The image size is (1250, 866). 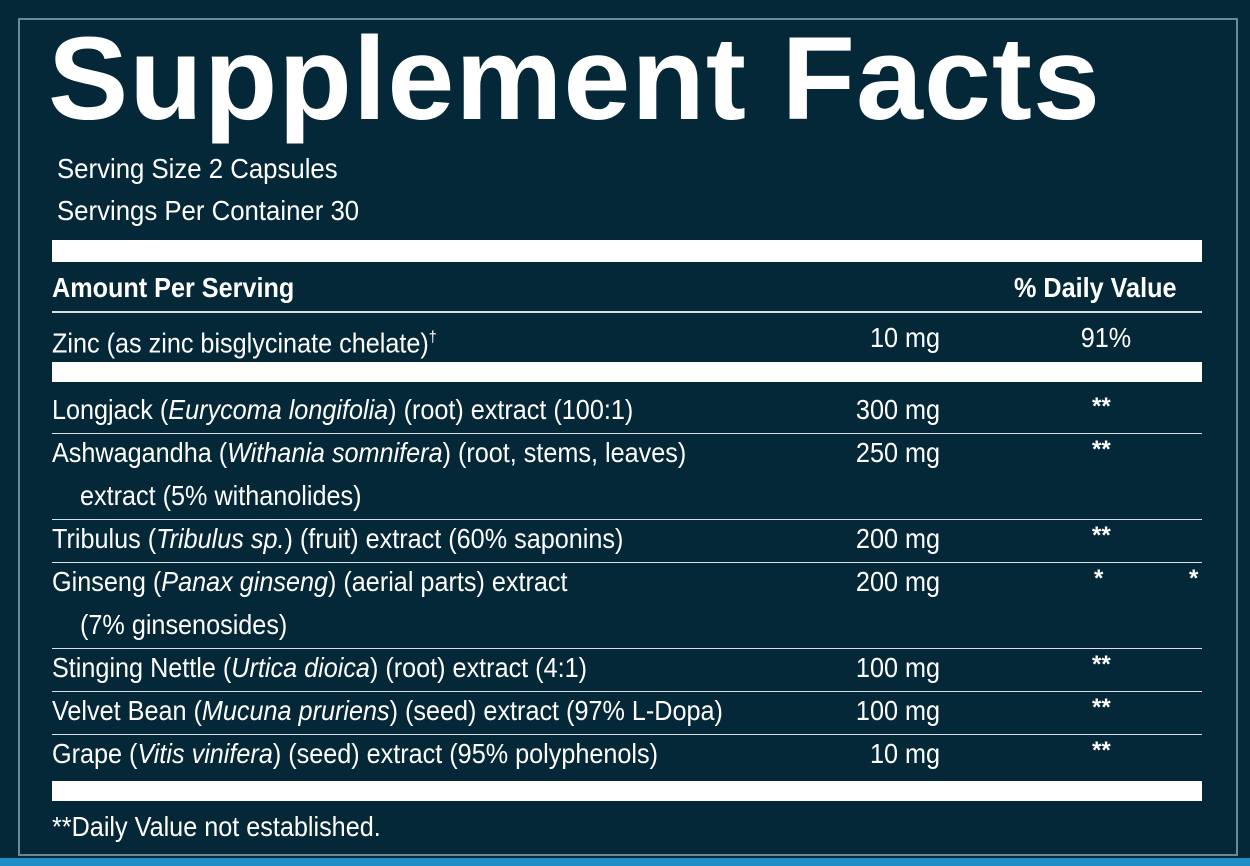 What do you see at coordinates (868, 754) in the screenshot?
I see `ingredient-amount: 10 mg` at bounding box center [868, 754].